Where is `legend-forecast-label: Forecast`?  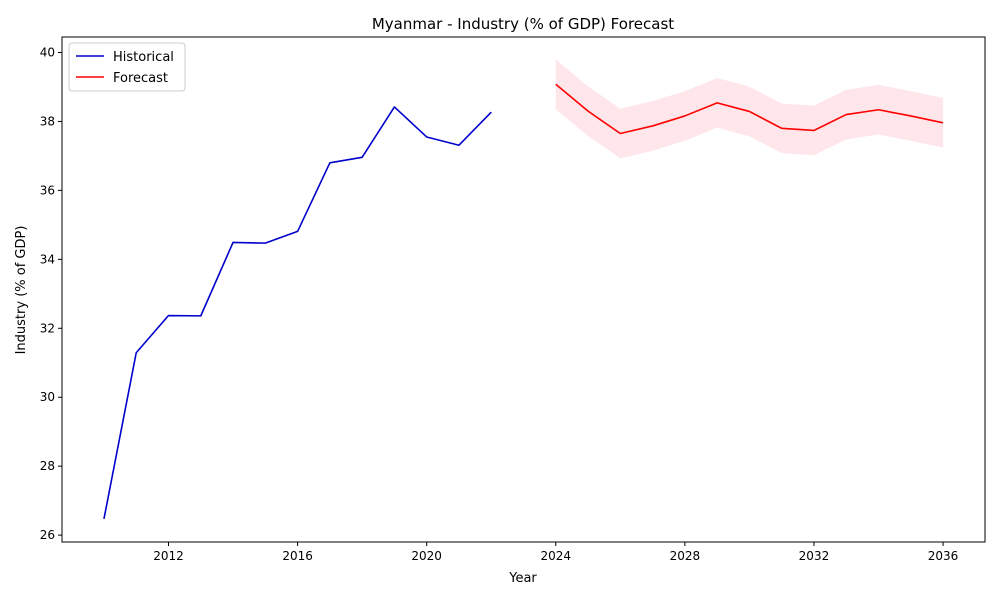 legend-forecast-label: Forecast is located at coordinates (140, 78).